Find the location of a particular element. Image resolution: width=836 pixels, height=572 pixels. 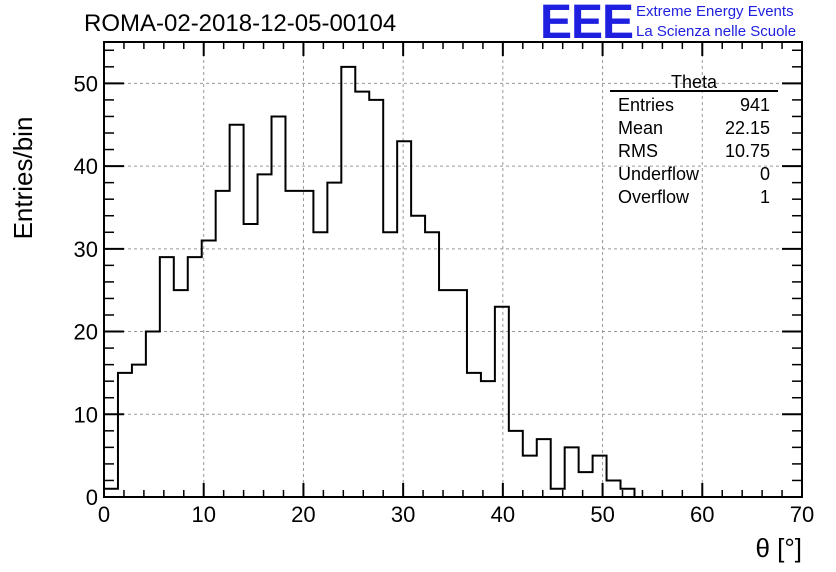

stats-row: Mean 22.15 is located at coordinates (694, 128).